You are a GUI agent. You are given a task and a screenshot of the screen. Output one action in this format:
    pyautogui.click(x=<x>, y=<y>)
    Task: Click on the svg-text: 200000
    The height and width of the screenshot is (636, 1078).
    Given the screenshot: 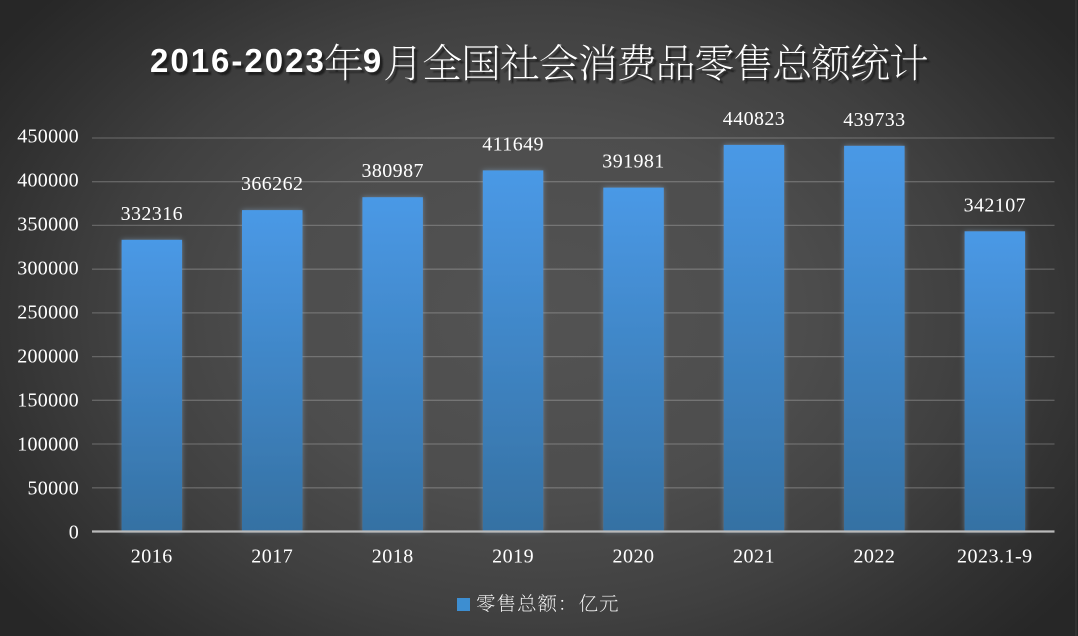 What is the action you would take?
    pyautogui.click(x=48, y=356)
    